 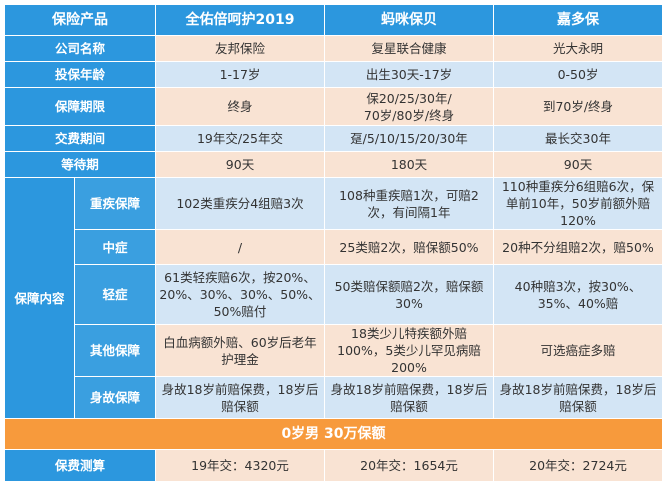 I want to click on table-cell: 20年交：2724元, so click(x=578, y=465).